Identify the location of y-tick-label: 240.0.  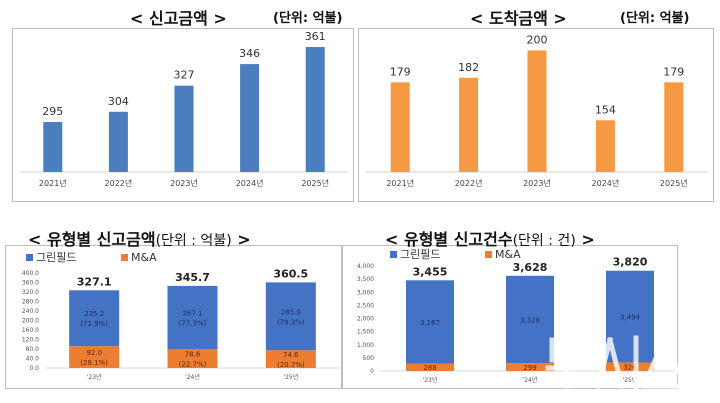
(30, 311).